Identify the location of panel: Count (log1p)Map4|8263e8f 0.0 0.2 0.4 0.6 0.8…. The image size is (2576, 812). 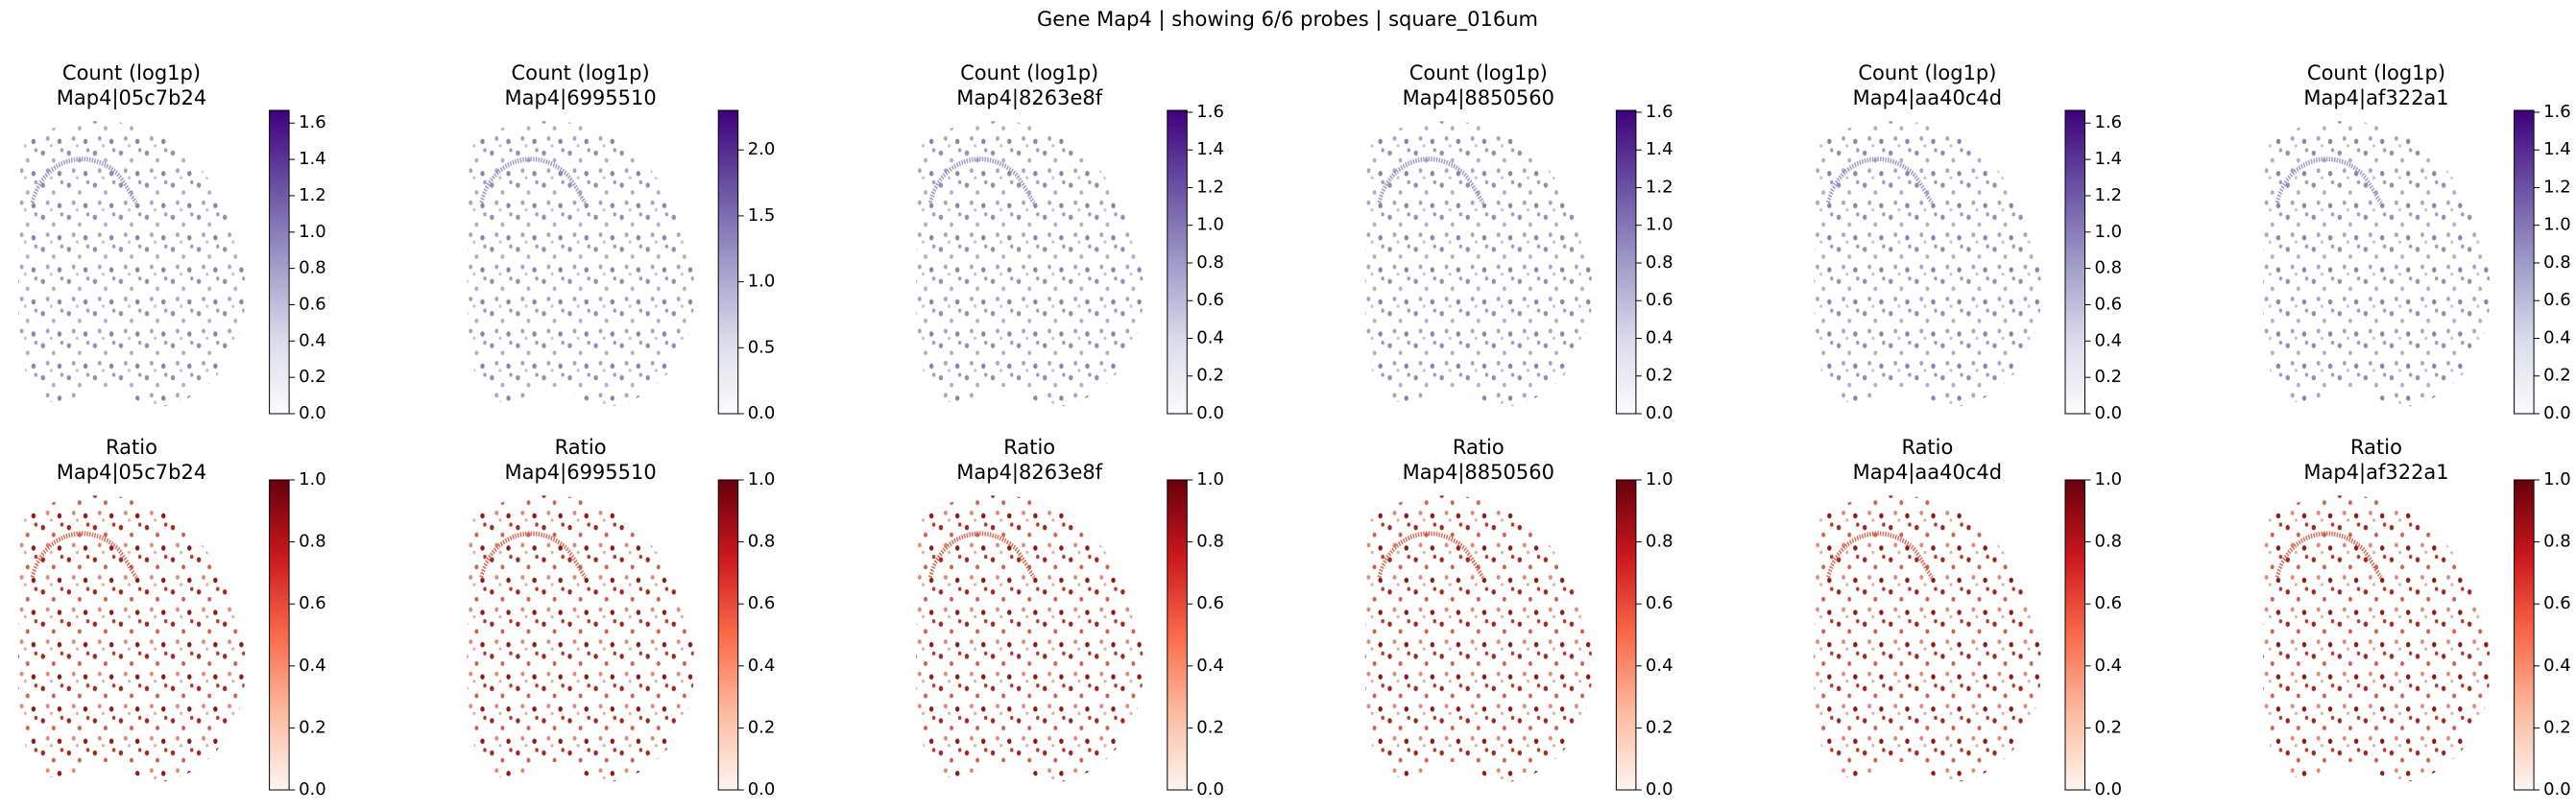
(1070, 242).